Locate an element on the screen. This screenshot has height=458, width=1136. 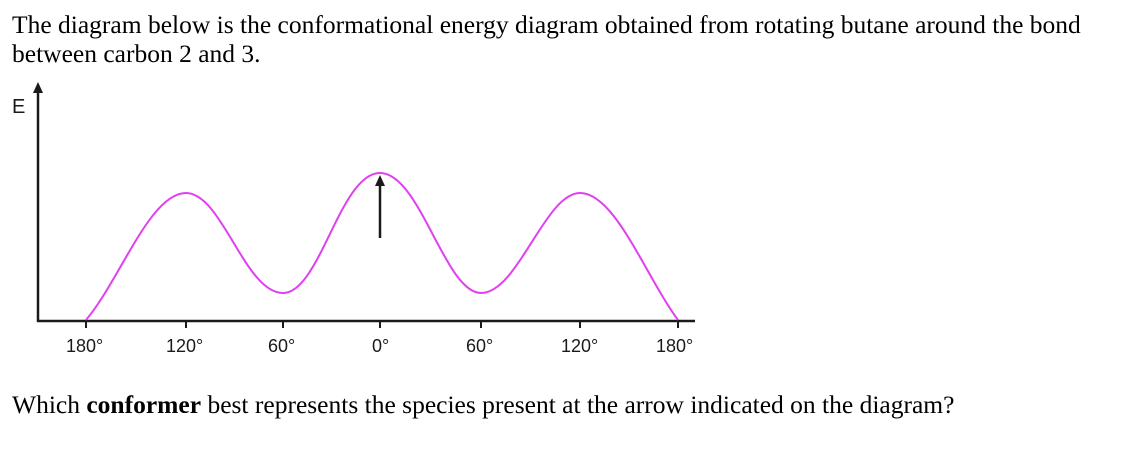
y-axis-arrow-icon is located at coordinates (38, 87).